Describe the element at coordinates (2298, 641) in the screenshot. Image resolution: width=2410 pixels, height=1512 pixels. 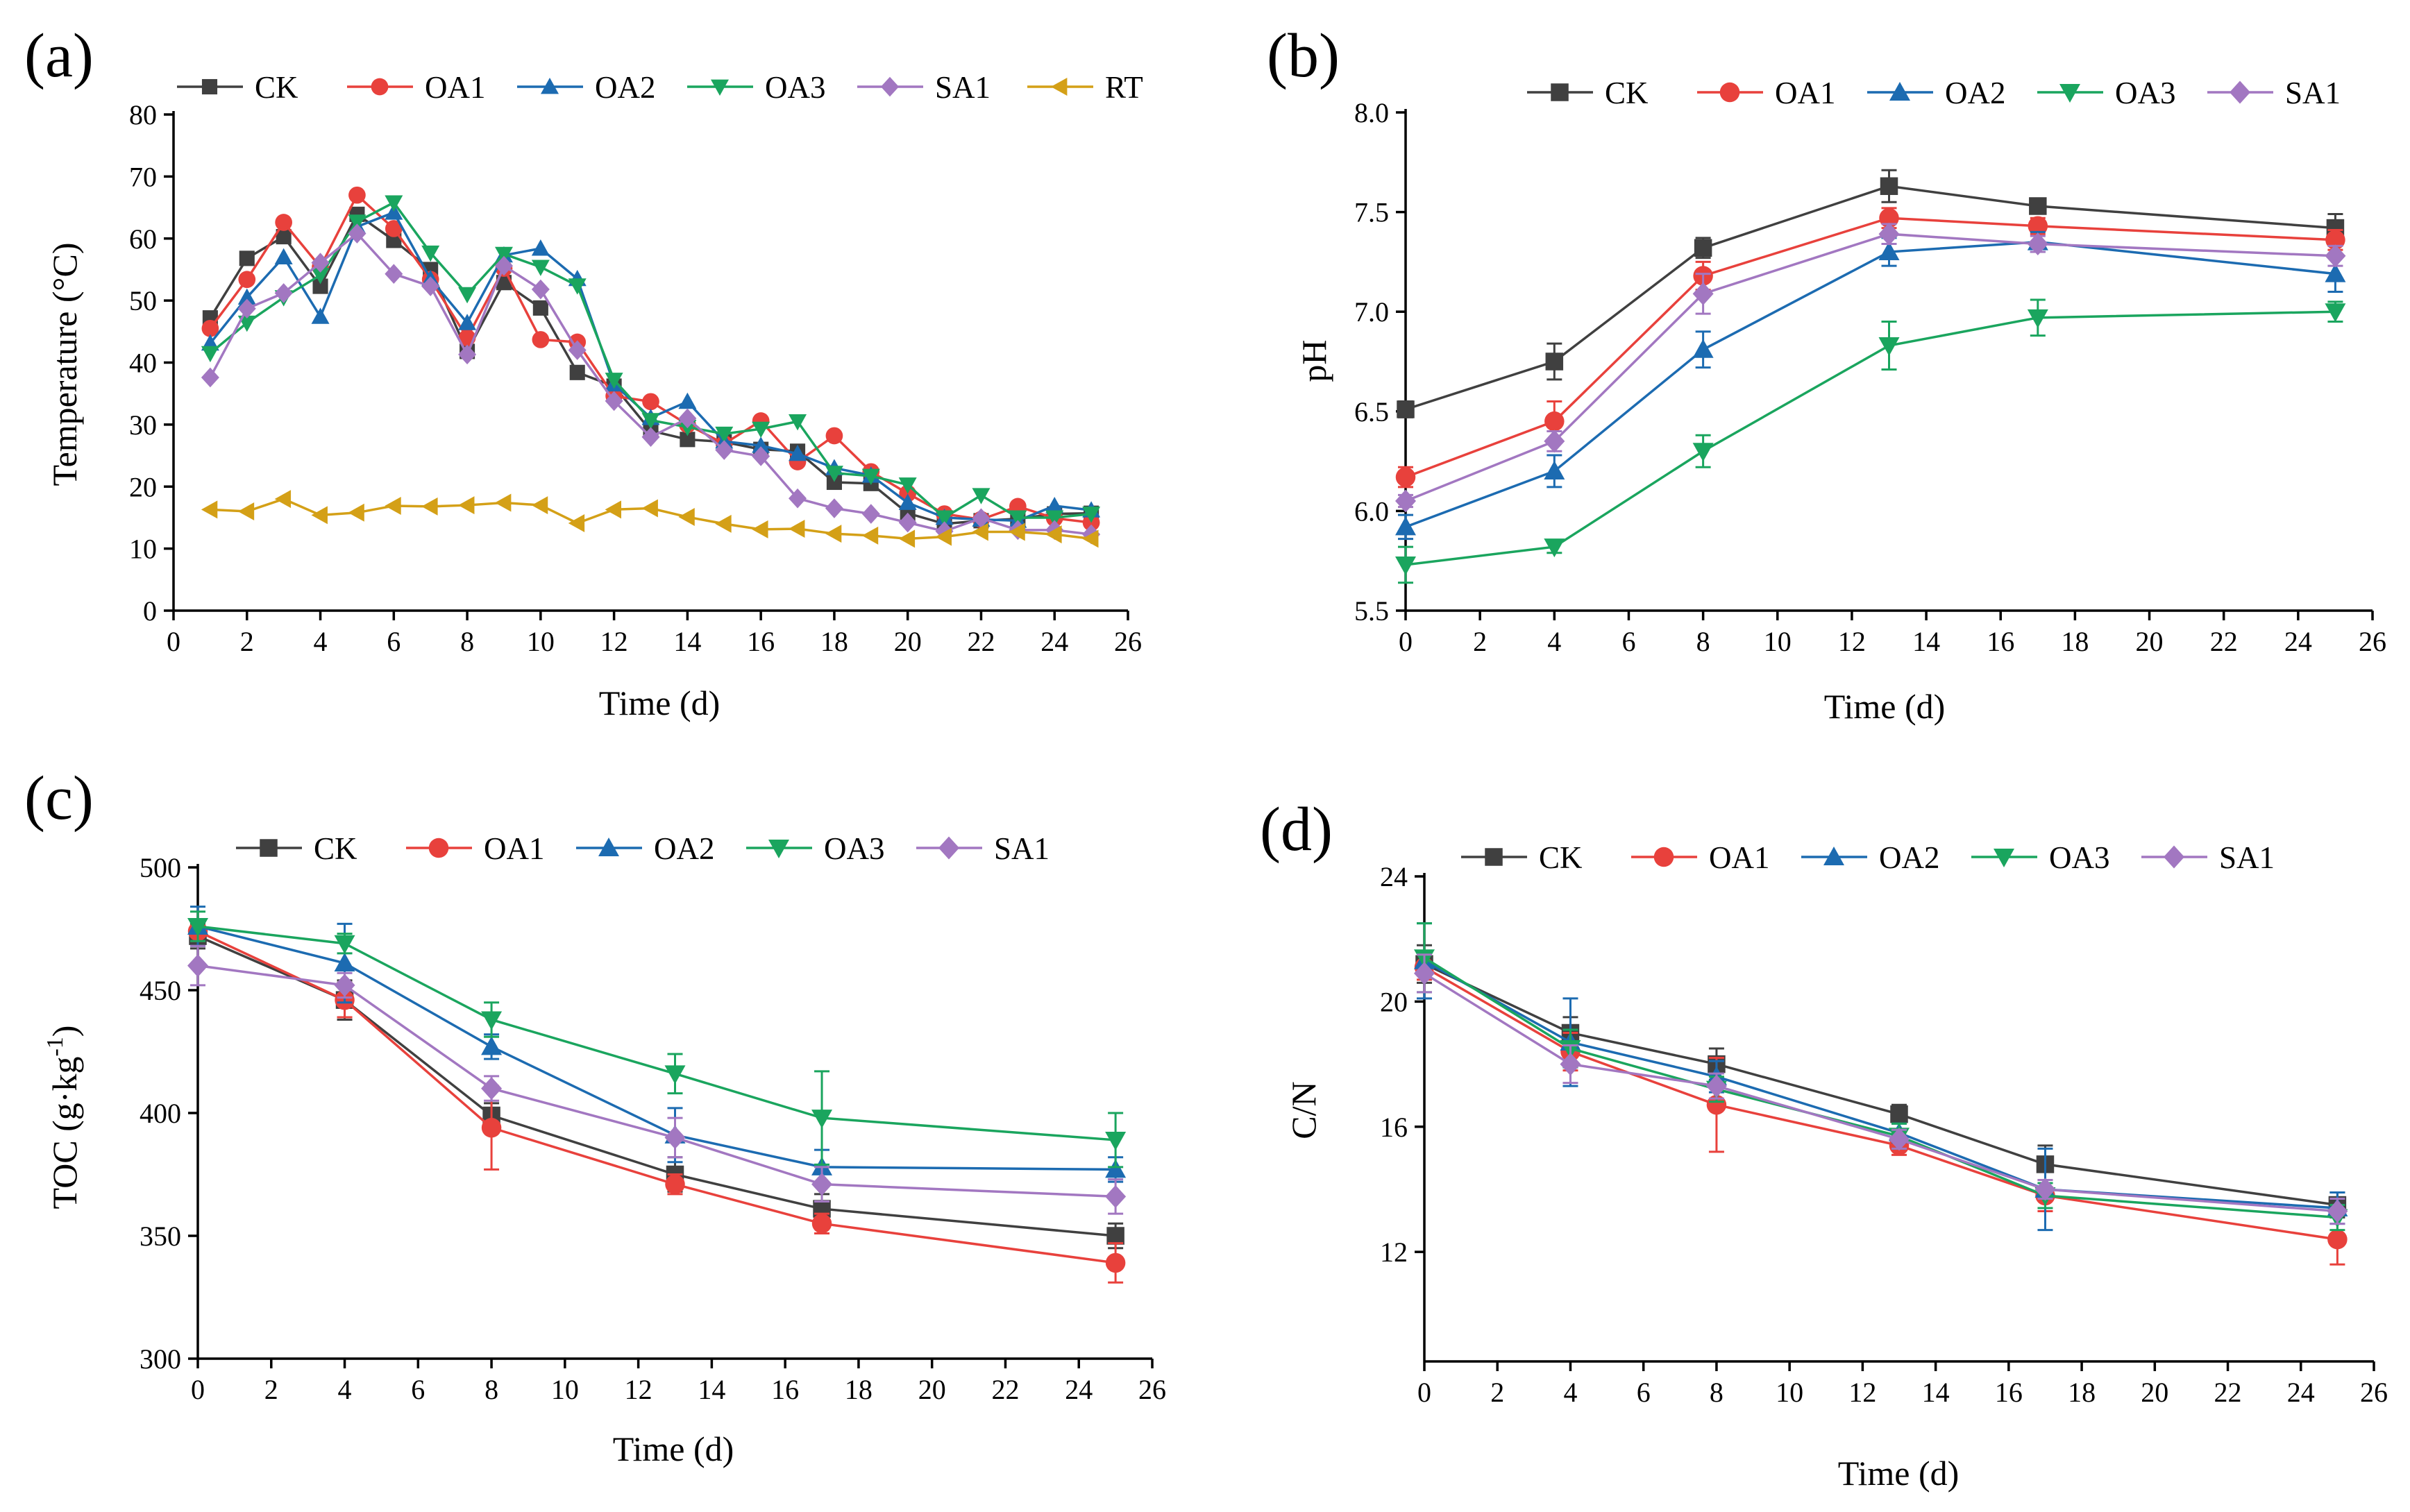
I see `x-tick-label: 24` at that location.